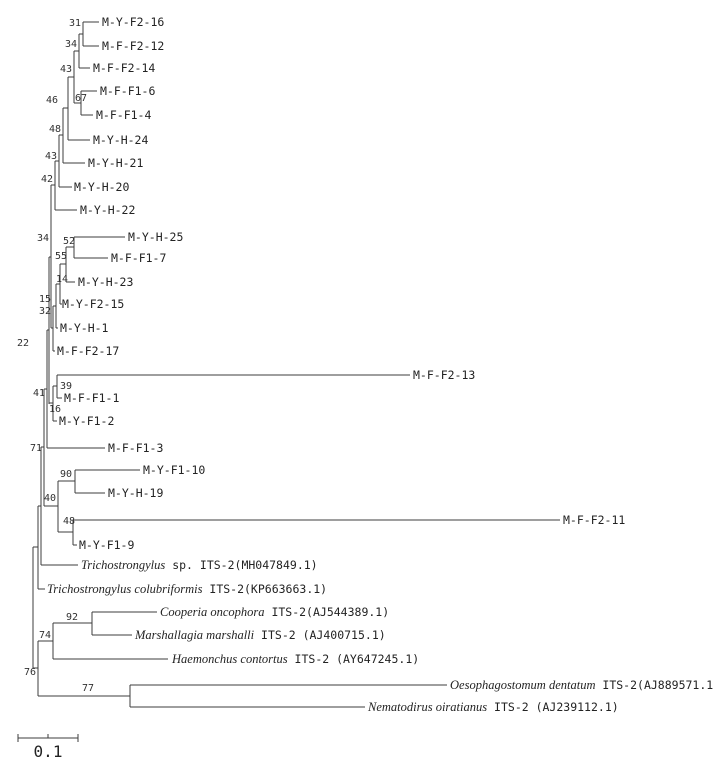 The height and width of the screenshot is (772, 713). What do you see at coordinates (133, 22) in the screenshot?
I see `taxon-label: M-Y-F2-16` at bounding box center [133, 22].